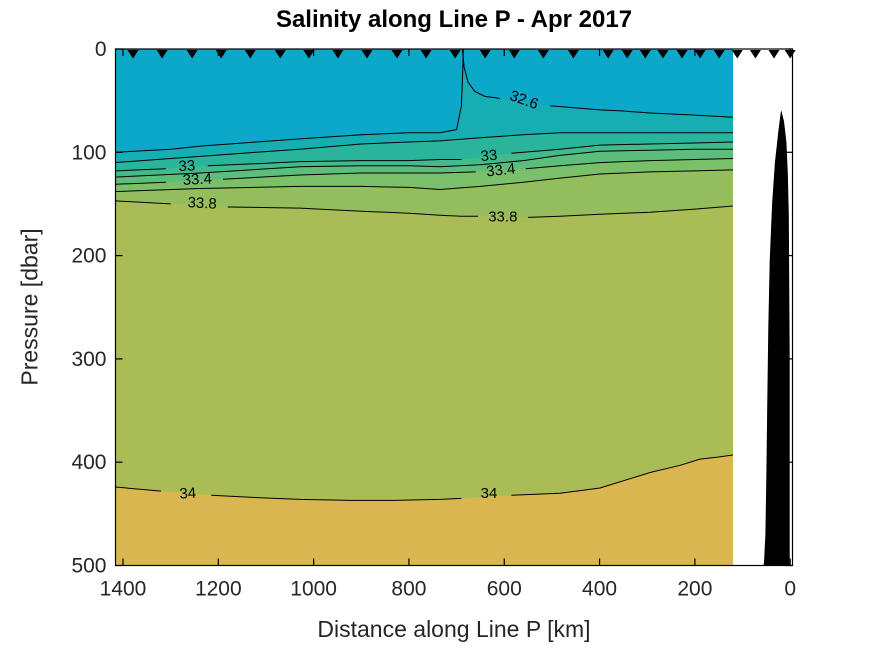 The height and width of the screenshot is (656, 875). Describe the element at coordinates (408, 589) in the screenshot. I see `x-tick-label: 800` at that location.